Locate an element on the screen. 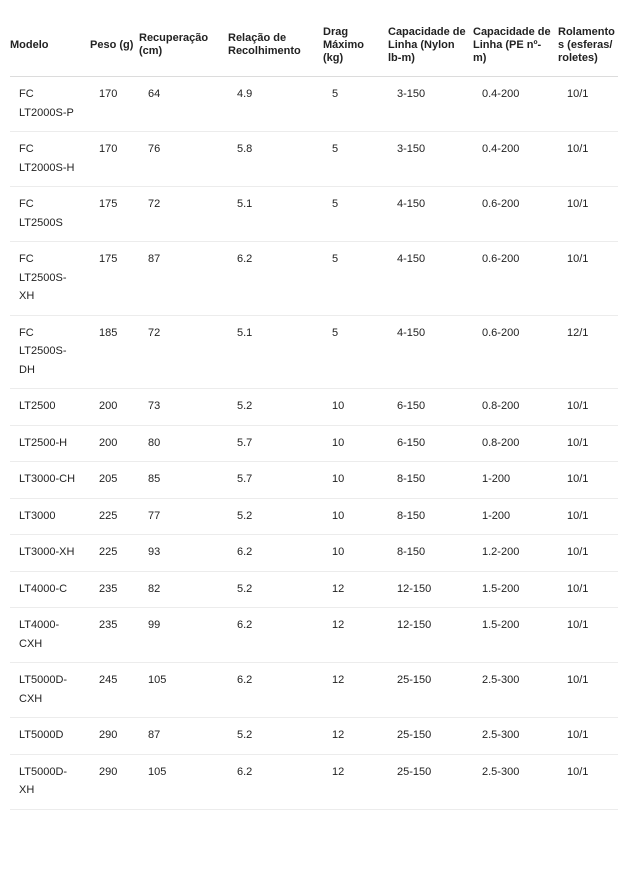  cell-retrieve: 72 is located at coordinates (183, 352).